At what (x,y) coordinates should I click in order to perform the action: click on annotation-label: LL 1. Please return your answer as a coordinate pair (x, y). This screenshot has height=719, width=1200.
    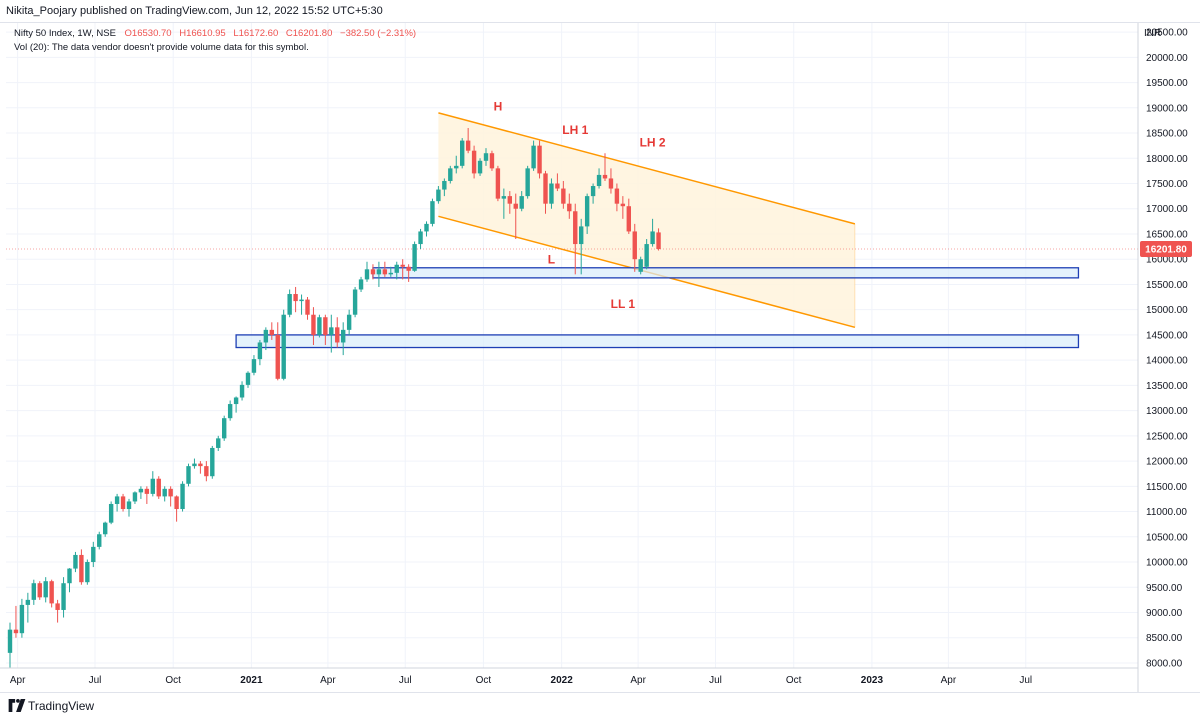
    Looking at the image, I should click on (623, 304).